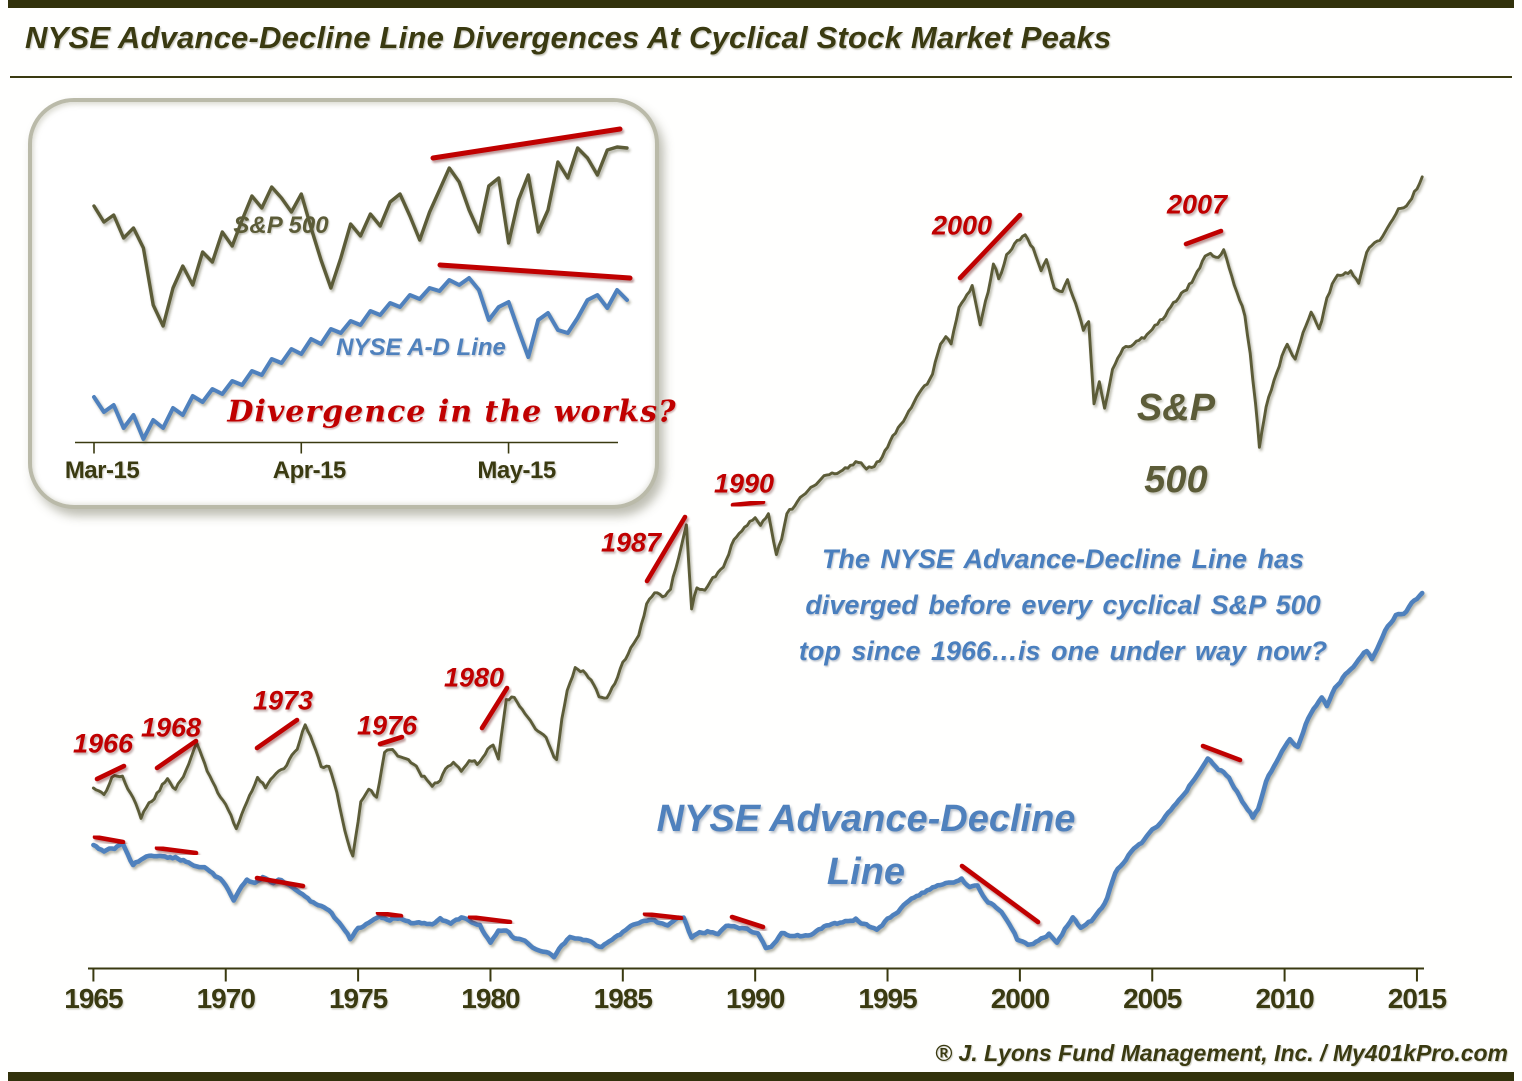 This screenshot has width=1522, height=1081. What do you see at coordinates (631, 542) in the screenshot?
I see `divergence-year-label-1987: 1987` at bounding box center [631, 542].